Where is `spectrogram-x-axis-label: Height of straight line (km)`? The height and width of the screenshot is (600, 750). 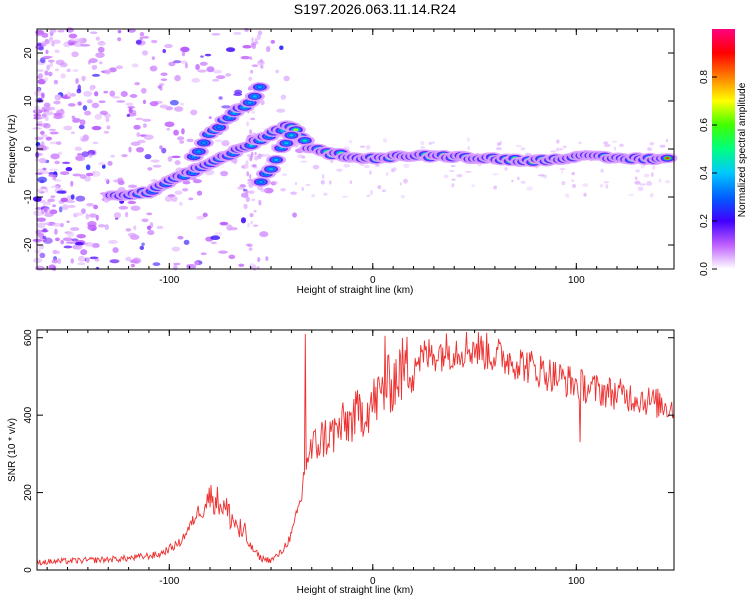 spectrogram-x-axis-label: Height of straight line (km) is located at coordinates (355, 290).